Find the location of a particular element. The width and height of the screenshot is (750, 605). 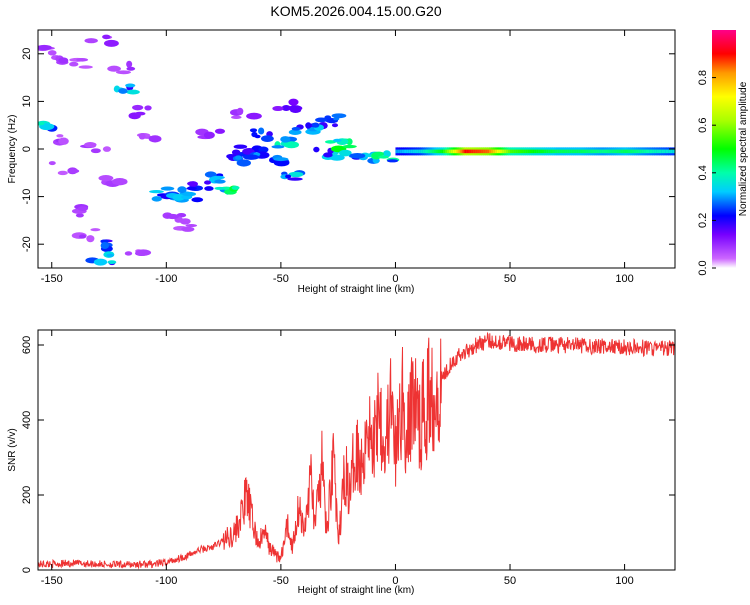

chart-title: KOM5.2026.004.15.00.G20 is located at coordinates (355, 11).